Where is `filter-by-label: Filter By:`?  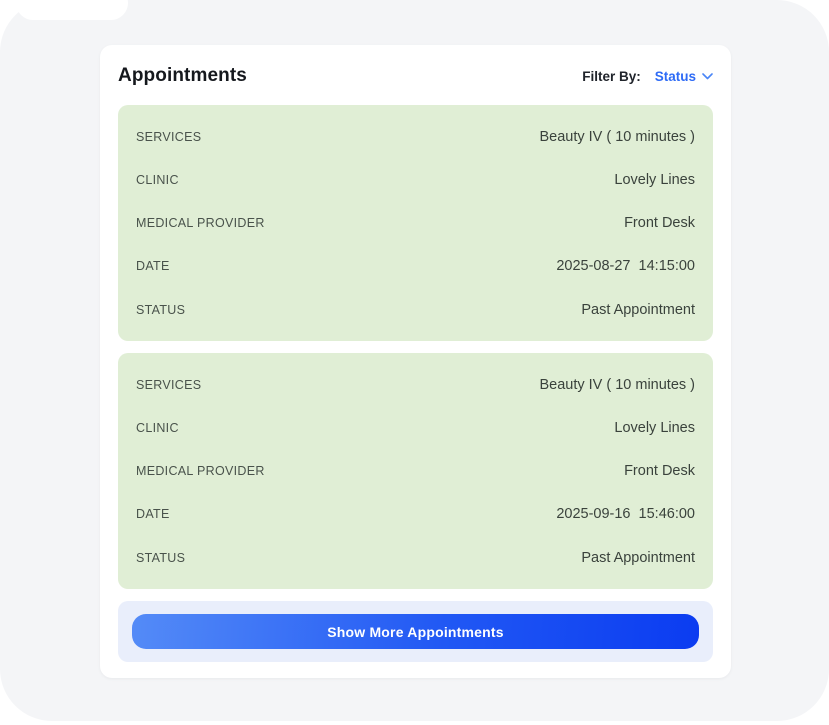
filter-by-label: Filter By: is located at coordinates (611, 76).